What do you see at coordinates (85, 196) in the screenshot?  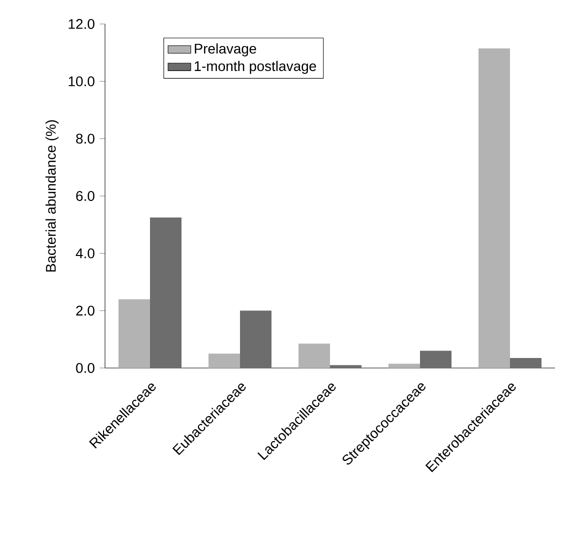 I see `y-tick-label: 6.0` at bounding box center [85, 196].